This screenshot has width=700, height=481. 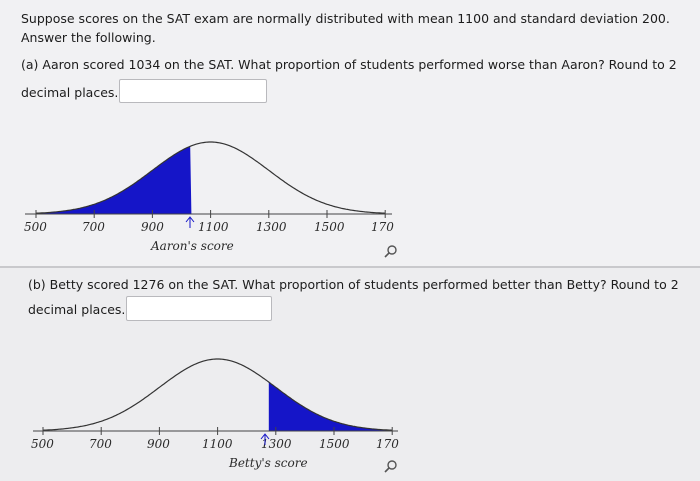 What do you see at coordinates (114, 180) in the screenshot?
I see `part-a-shaded-region` at bounding box center [114, 180].